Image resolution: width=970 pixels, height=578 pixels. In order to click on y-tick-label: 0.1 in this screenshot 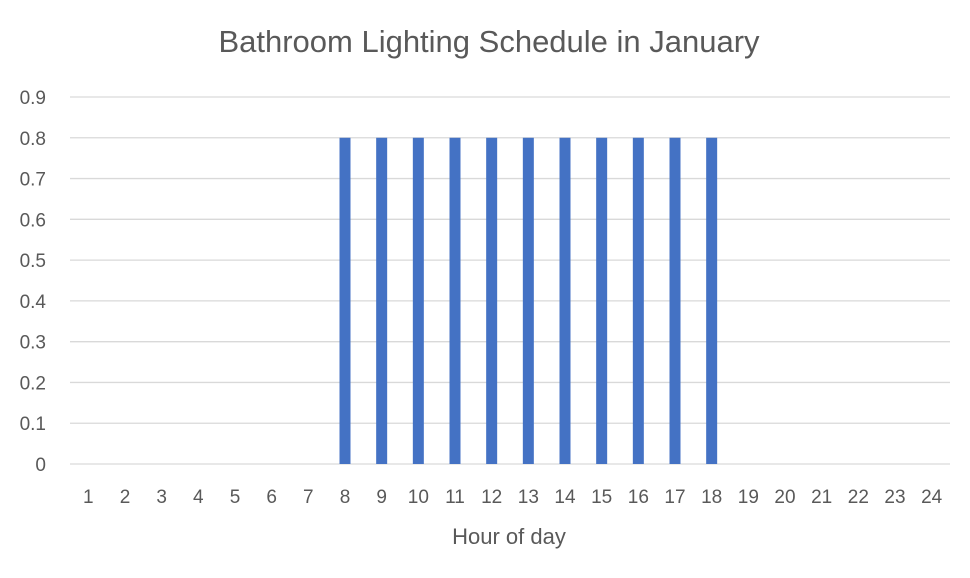, I will do `click(33, 424)`.